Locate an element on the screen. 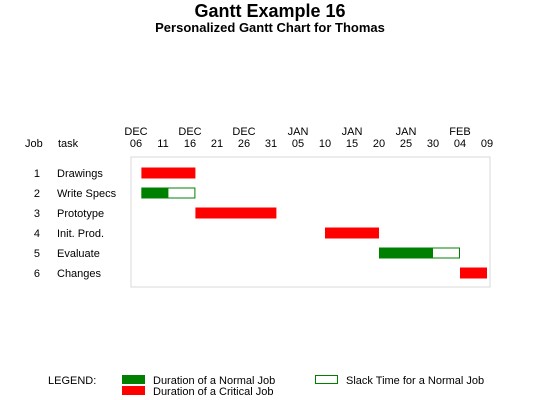 The height and width of the screenshot is (400, 540). axis-day-label: 11 is located at coordinates (162, 144).